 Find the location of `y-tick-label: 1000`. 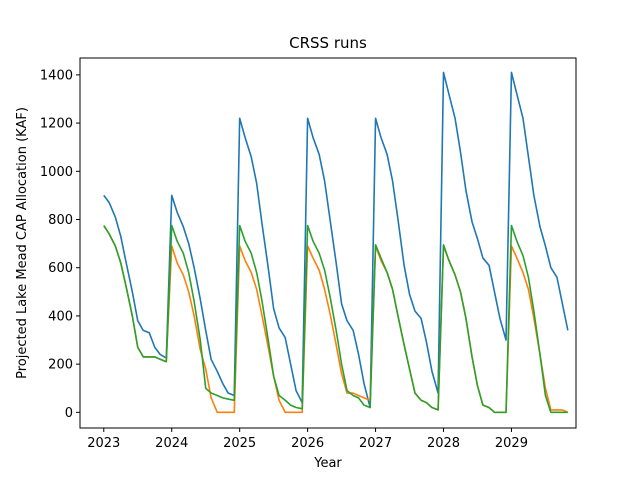

y-tick-label: 1000 is located at coordinates (56, 172).